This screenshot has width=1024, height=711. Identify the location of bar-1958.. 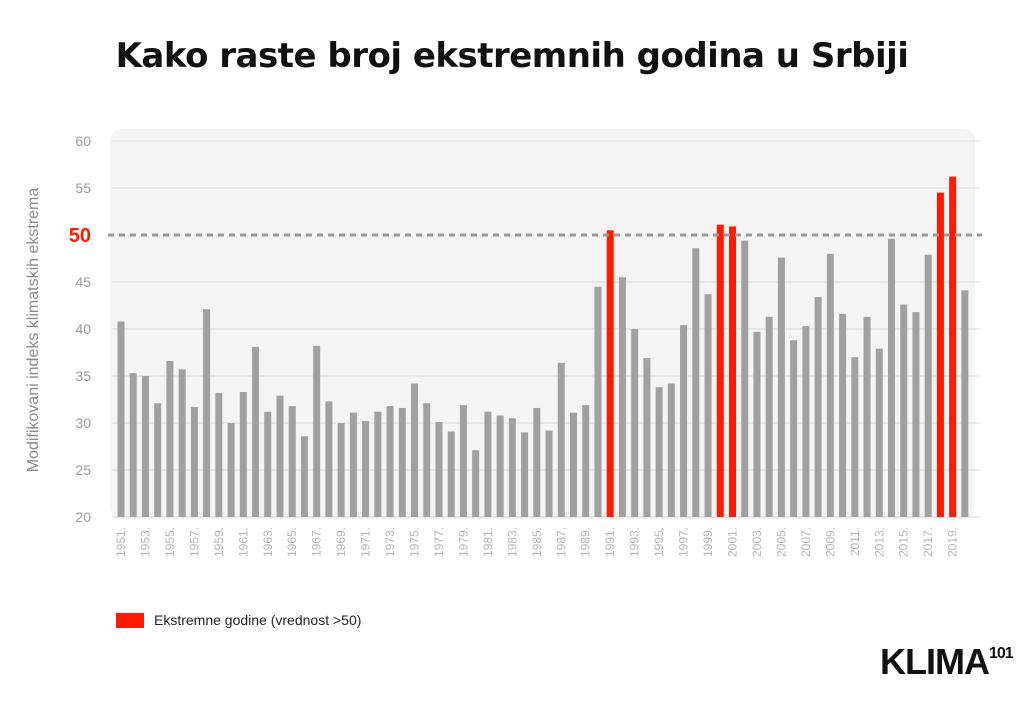
(207, 413).